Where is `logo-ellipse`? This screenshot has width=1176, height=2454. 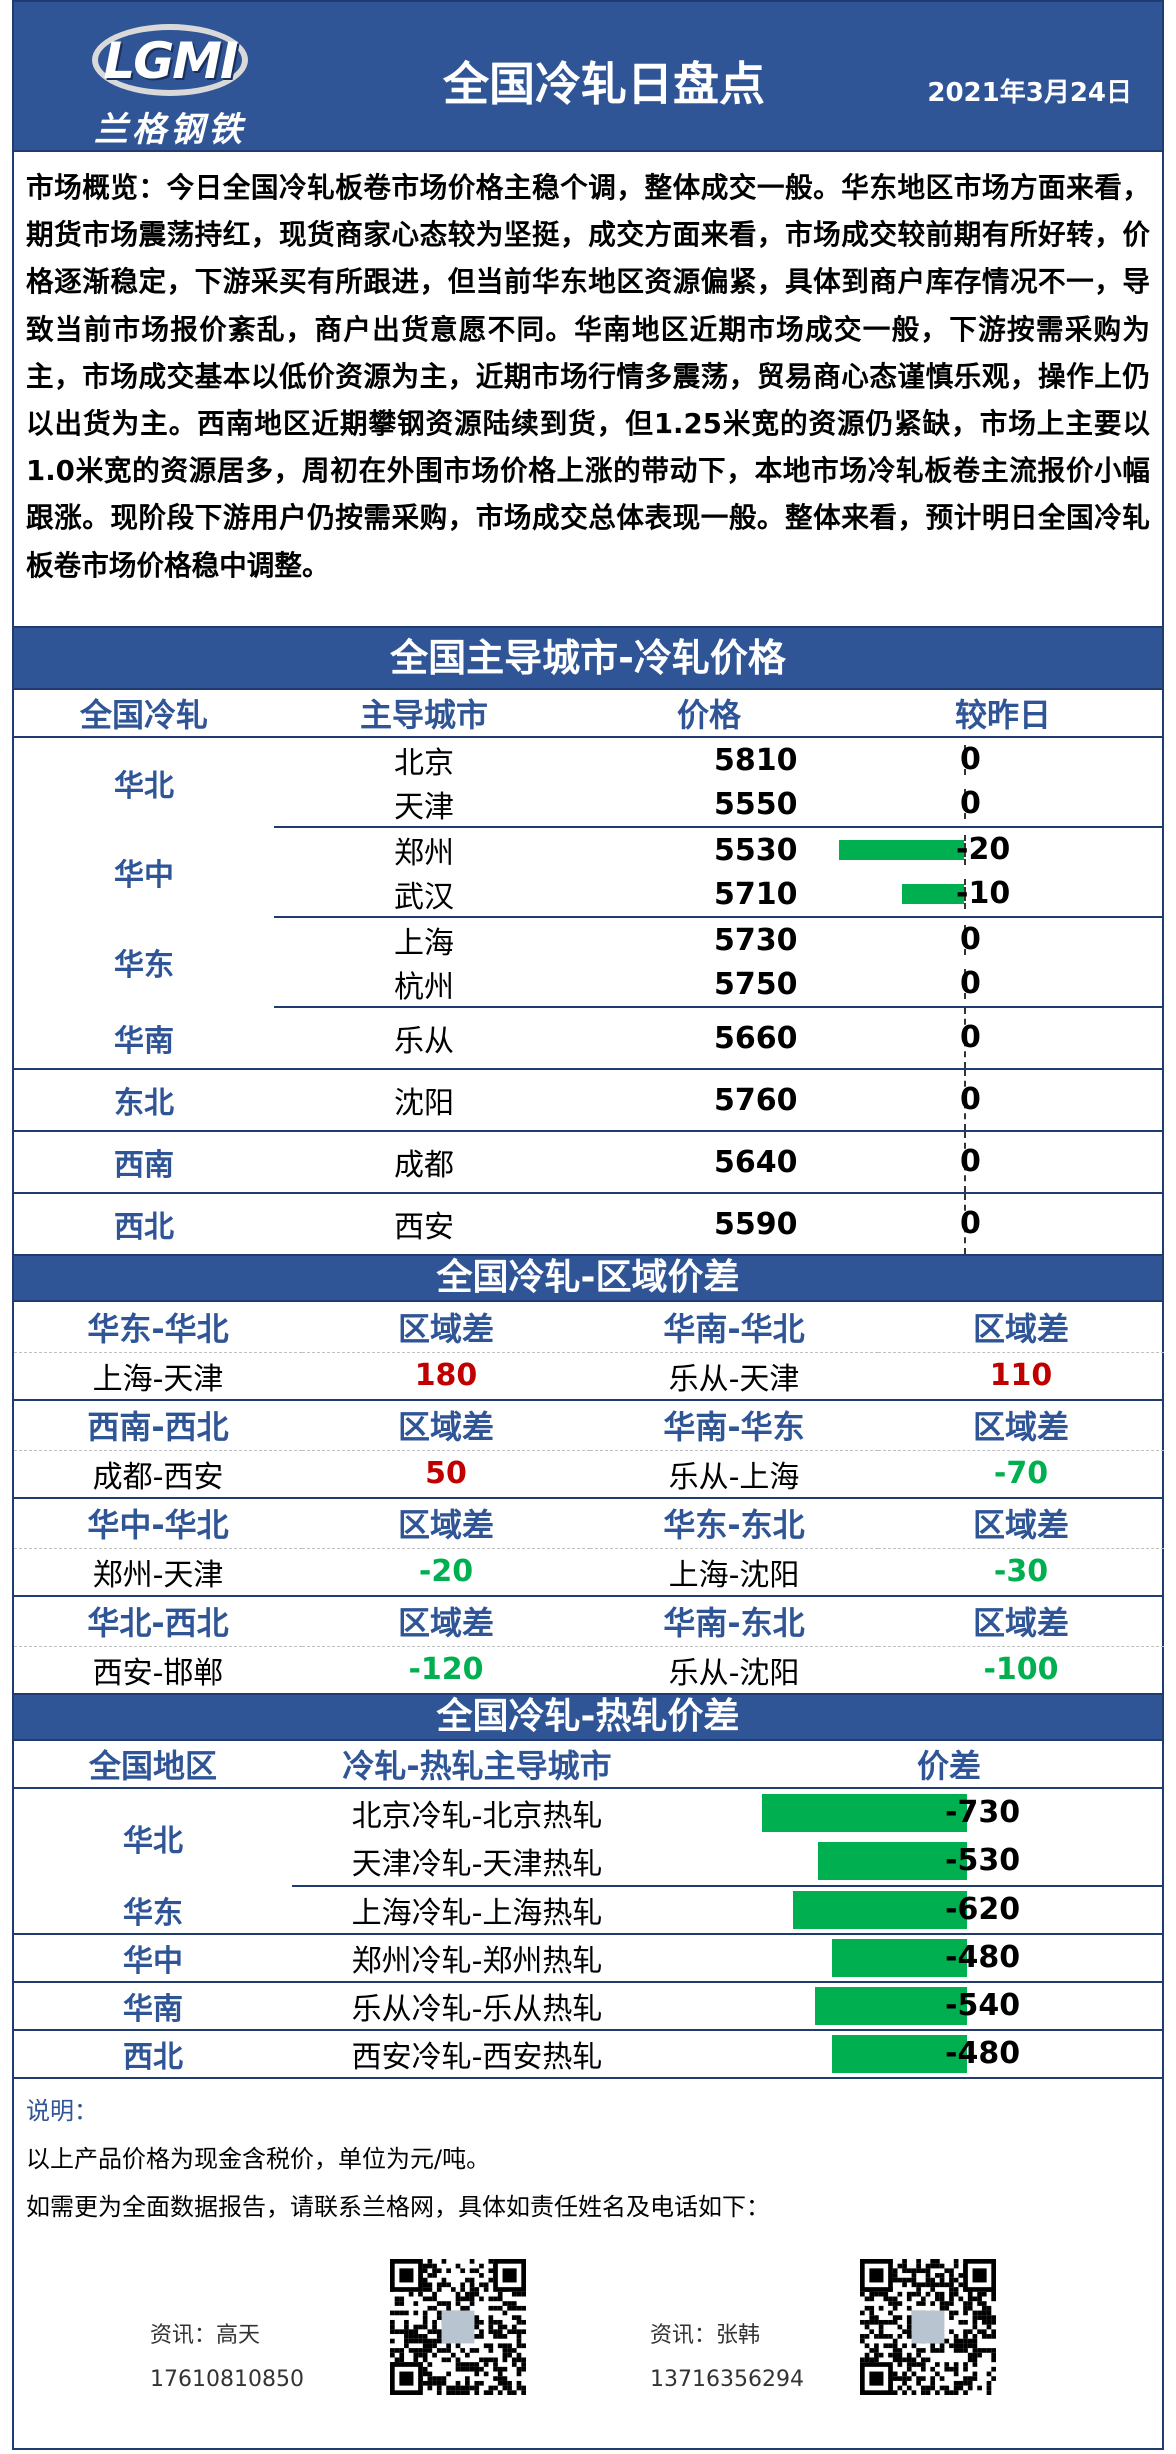
logo-ellipse is located at coordinates (170, 60).